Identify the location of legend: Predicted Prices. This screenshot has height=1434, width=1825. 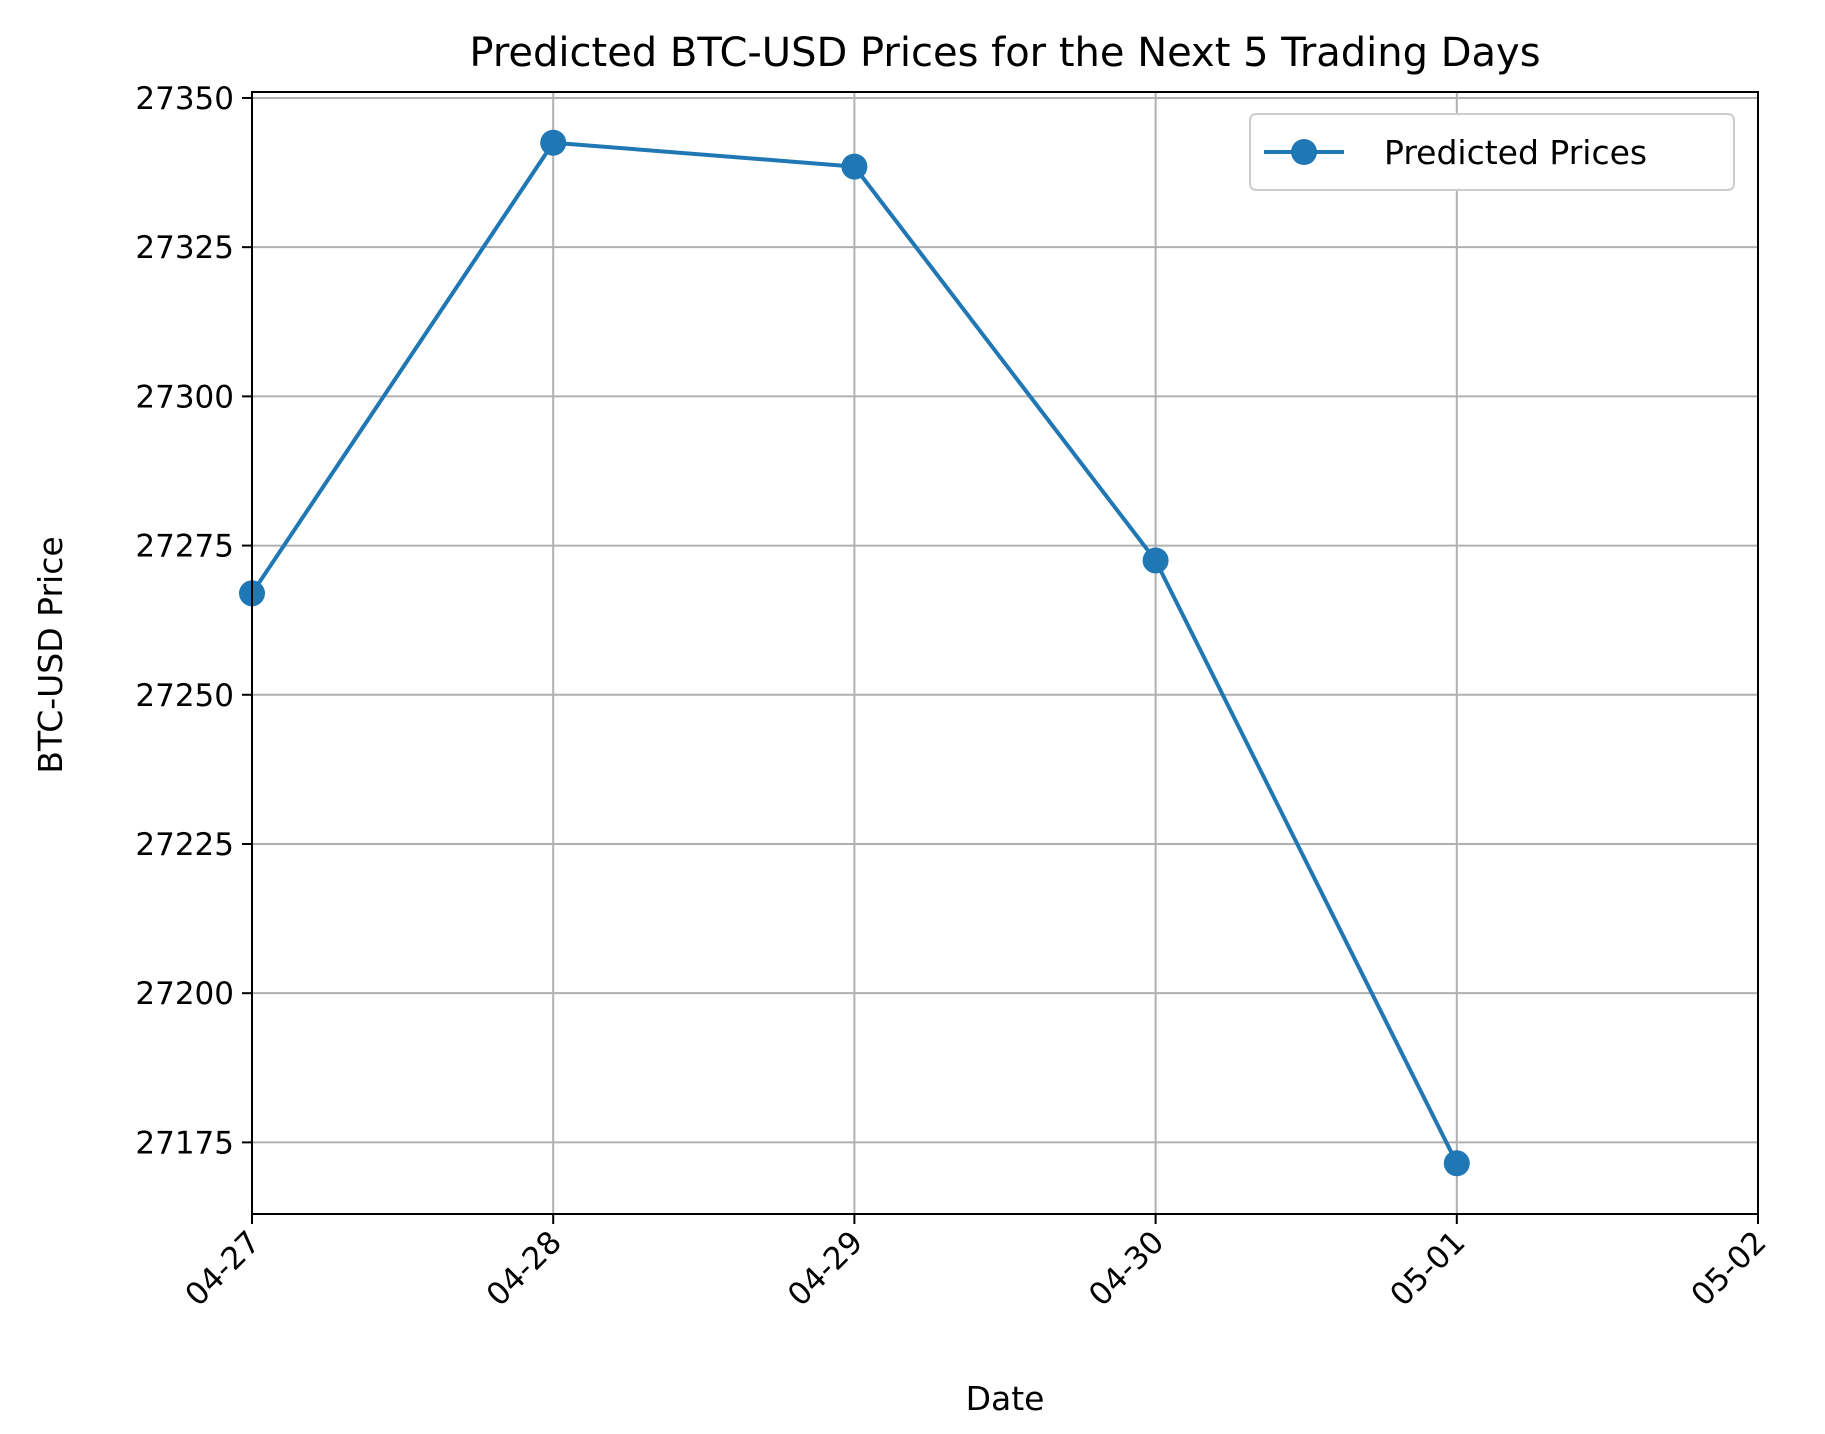
(1492, 152).